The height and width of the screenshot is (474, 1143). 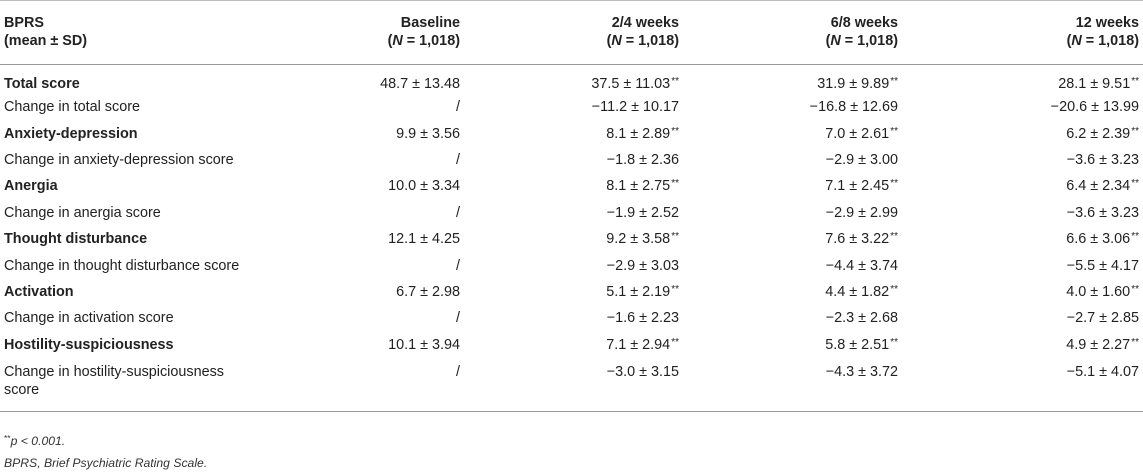 What do you see at coordinates (424, 186) in the screenshot?
I see `cell-value: 10.0 ± 3.34` at bounding box center [424, 186].